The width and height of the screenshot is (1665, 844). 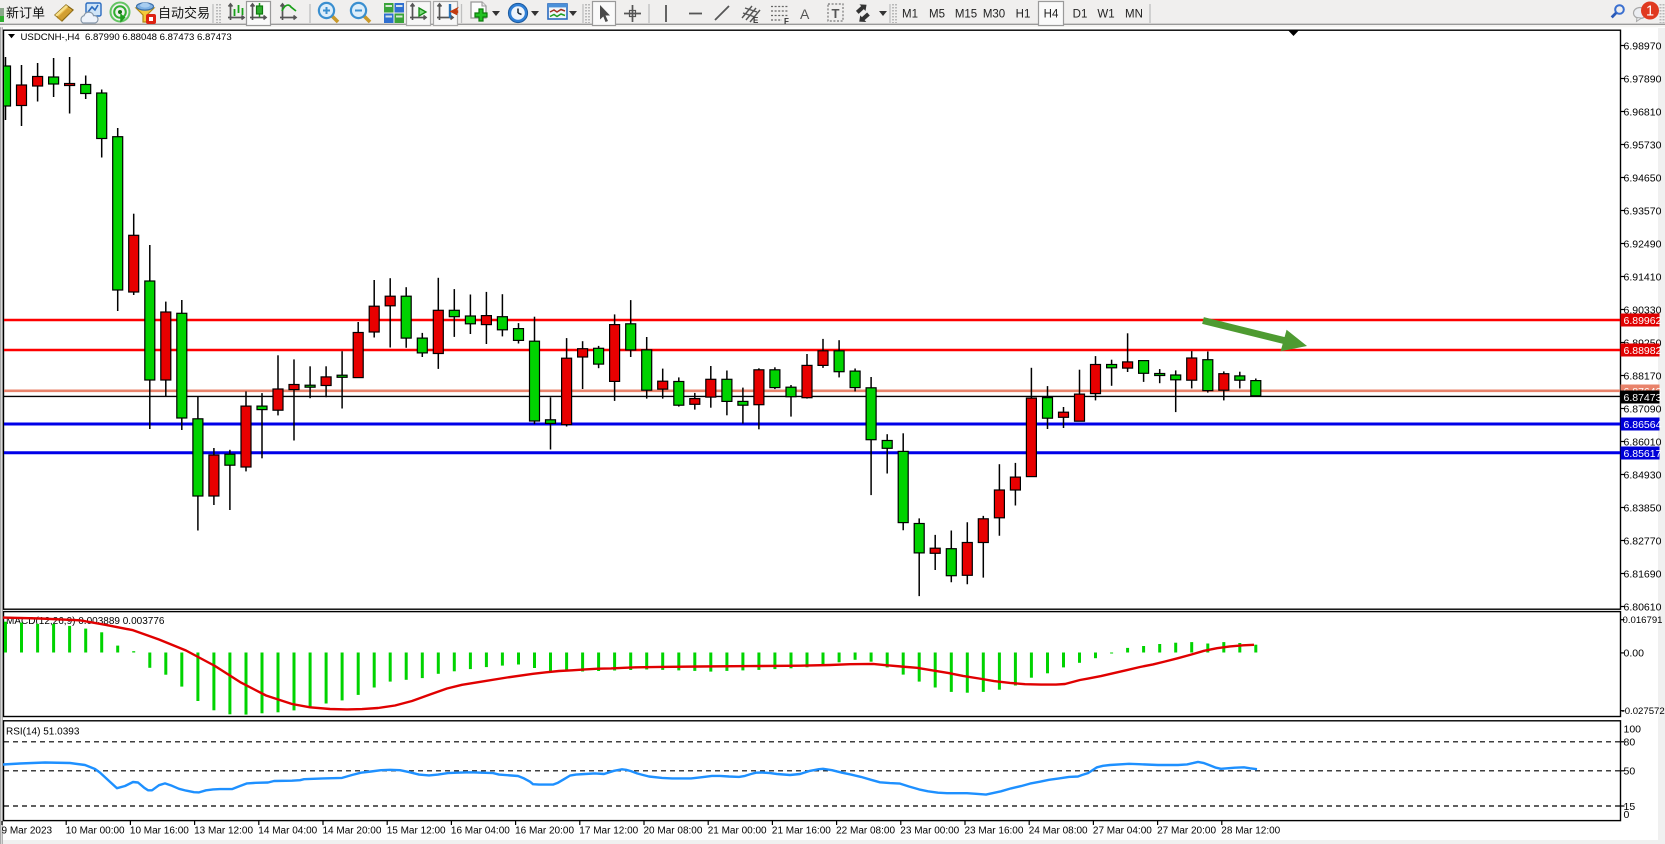 What do you see at coordinates (1105, 15) in the screenshot?
I see `svg-text: W1` at bounding box center [1105, 15].